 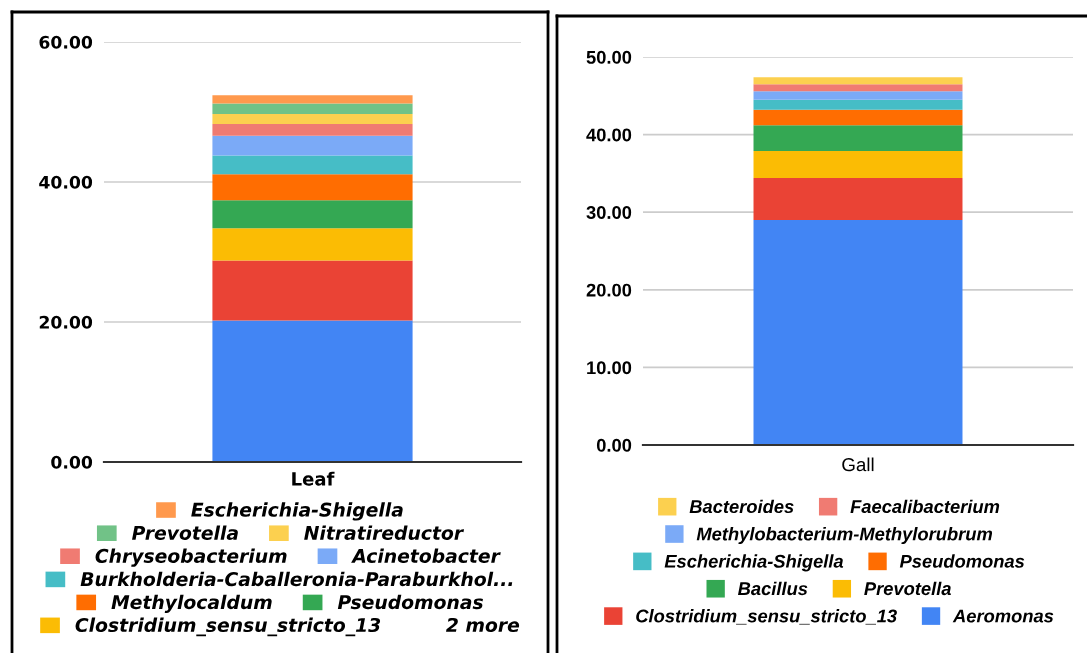 I want to click on y-tick-label: 30.00, so click(x=609, y=213).